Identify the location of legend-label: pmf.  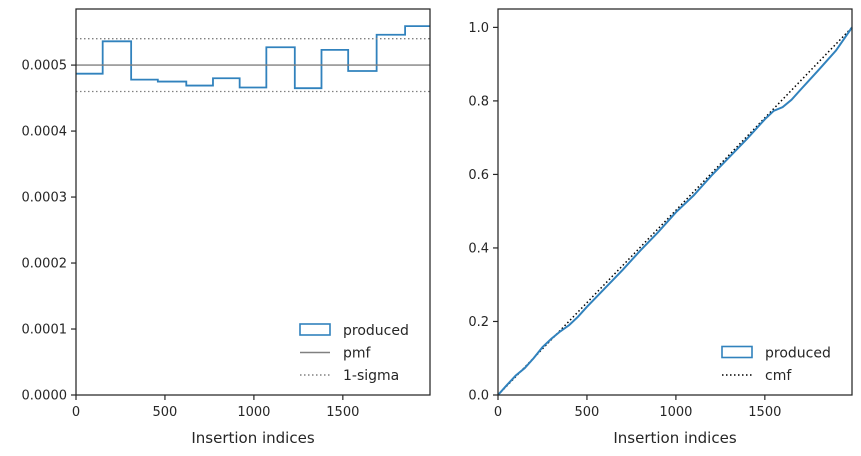
(357, 354).